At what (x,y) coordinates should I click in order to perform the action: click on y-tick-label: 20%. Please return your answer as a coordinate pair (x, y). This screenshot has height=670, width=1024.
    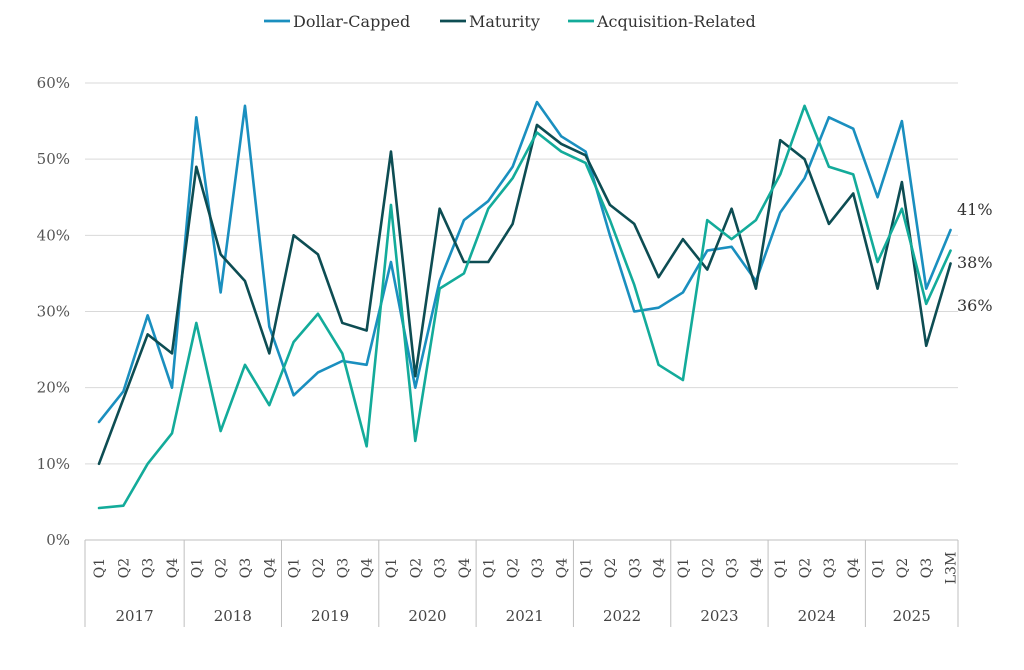
    Looking at the image, I should click on (53, 388).